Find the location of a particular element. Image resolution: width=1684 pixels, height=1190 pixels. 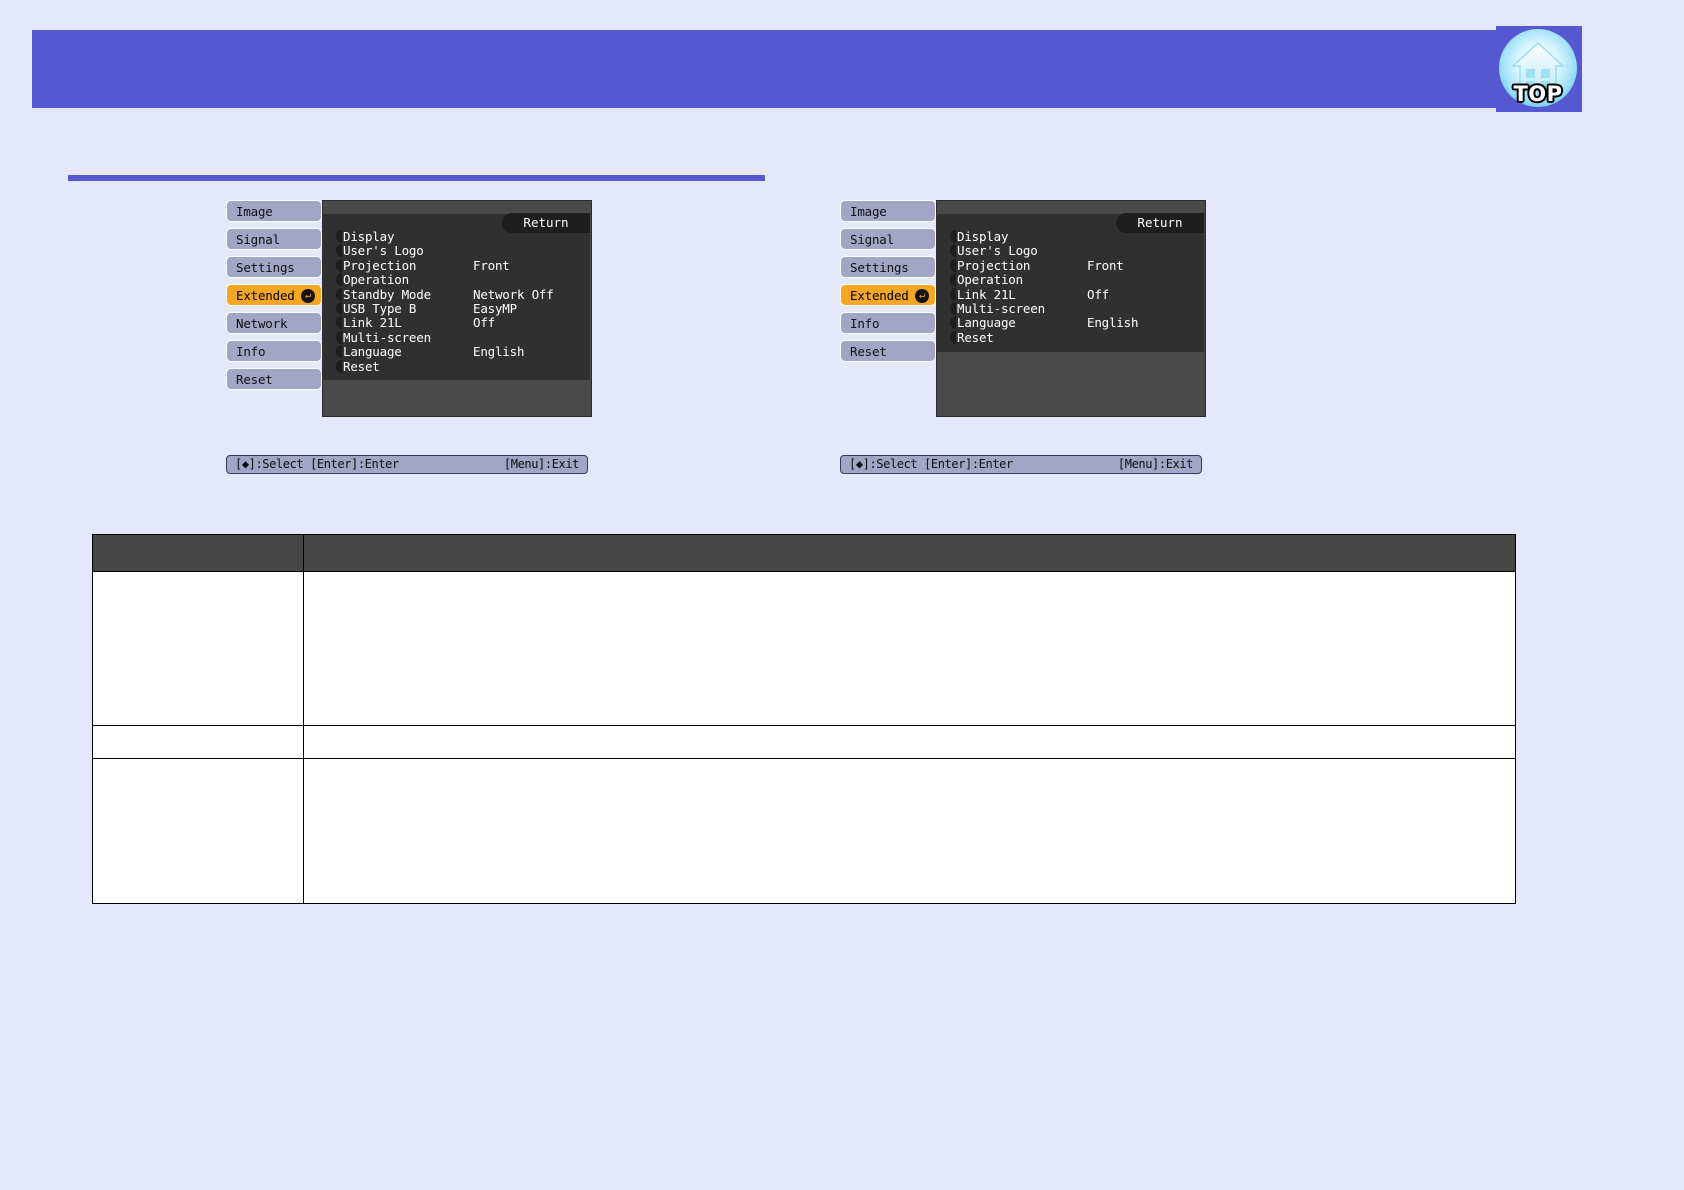

osd-panel-inner is located at coordinates (456, 297).